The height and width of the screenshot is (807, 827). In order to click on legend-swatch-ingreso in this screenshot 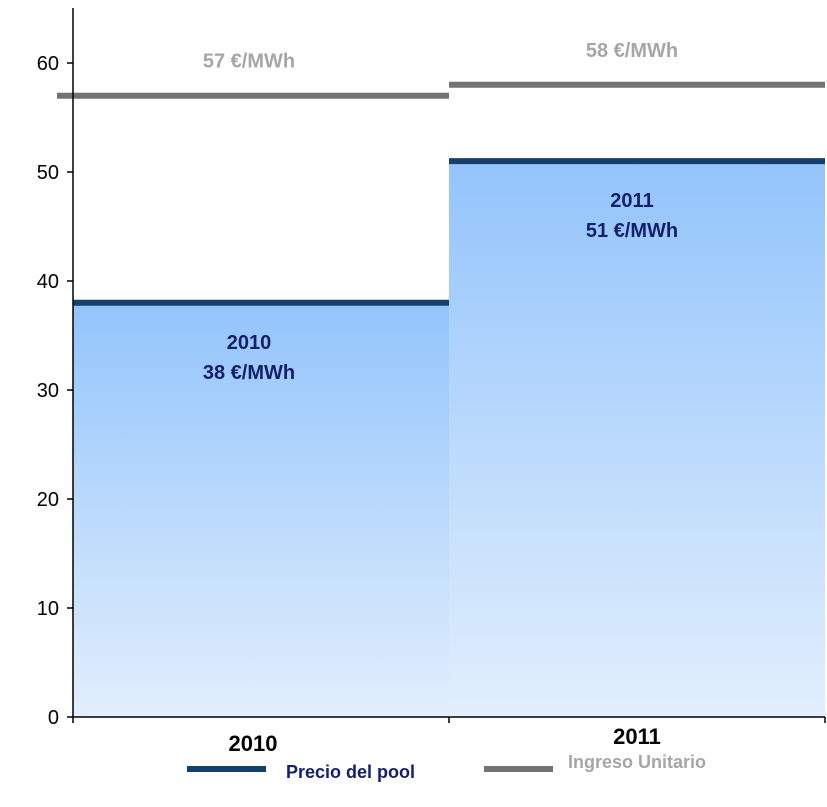, I will do `click(518, 769)`.